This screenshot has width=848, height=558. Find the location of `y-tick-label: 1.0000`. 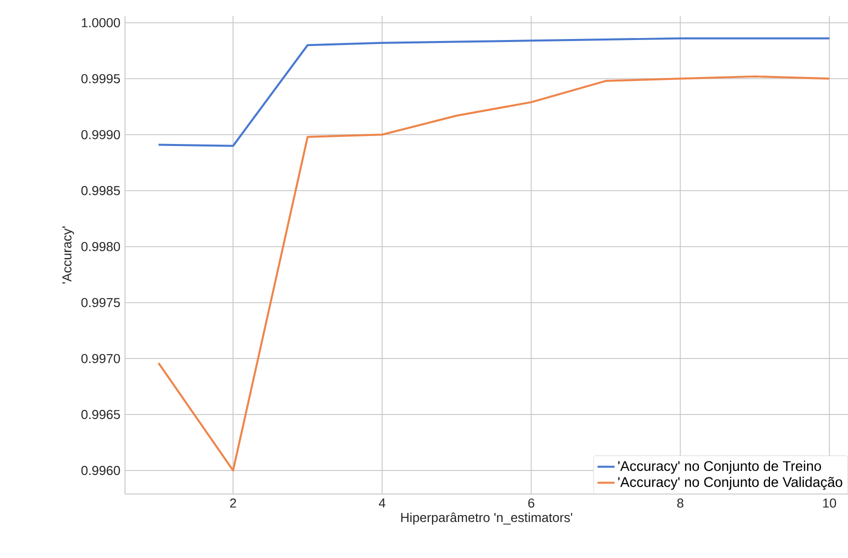

y-tick-label: 1.0000 is located at coordinates (101, 23).